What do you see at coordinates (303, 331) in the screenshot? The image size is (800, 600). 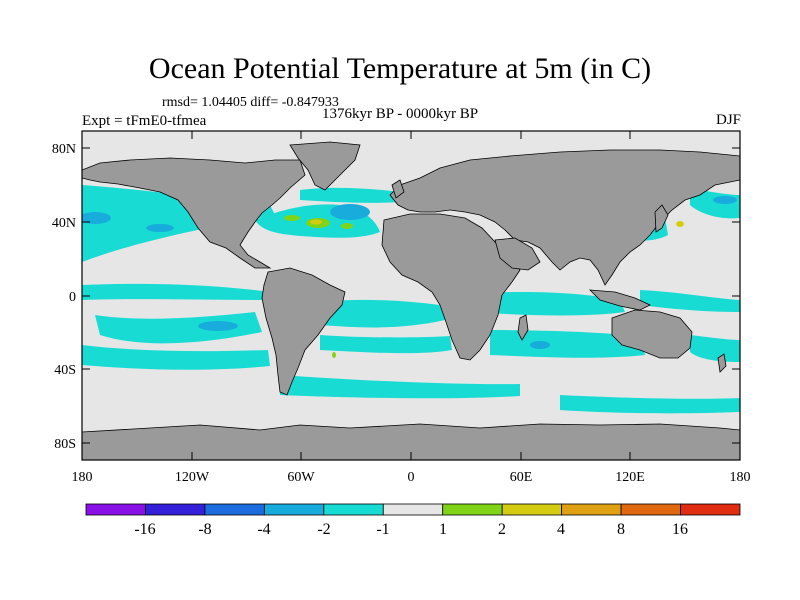 I see `south-america` at bounding box center [303, 331].